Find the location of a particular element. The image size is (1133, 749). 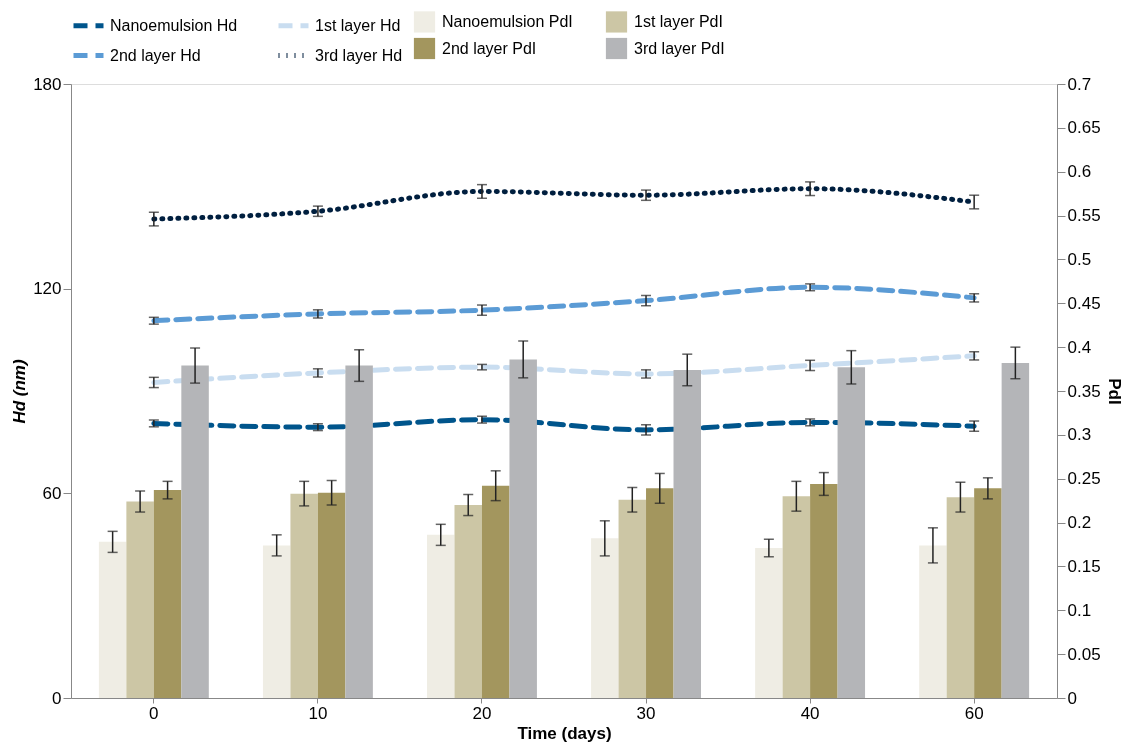

y2-tick-label: 0.4 is located at coordinates (1079, 347).